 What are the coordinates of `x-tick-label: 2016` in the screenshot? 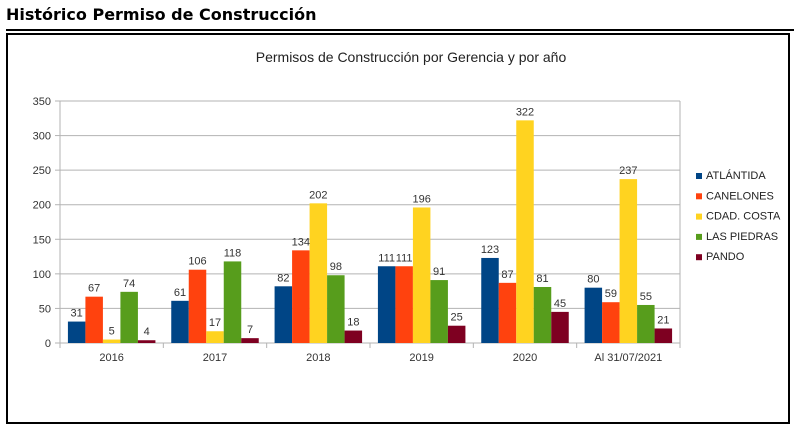 It's located at (111, 358).